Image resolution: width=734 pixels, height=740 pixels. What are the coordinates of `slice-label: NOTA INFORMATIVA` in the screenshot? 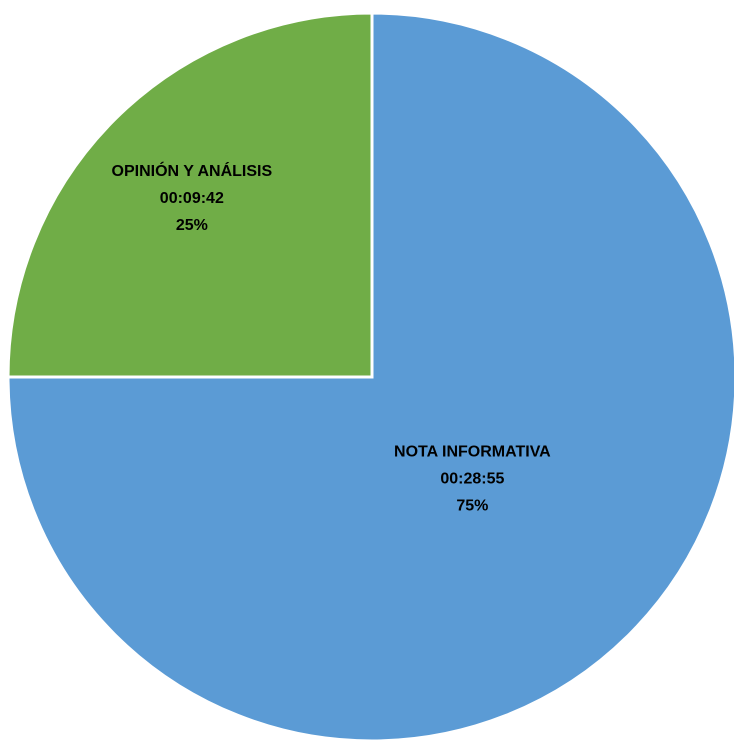 It's located at (472, 451).